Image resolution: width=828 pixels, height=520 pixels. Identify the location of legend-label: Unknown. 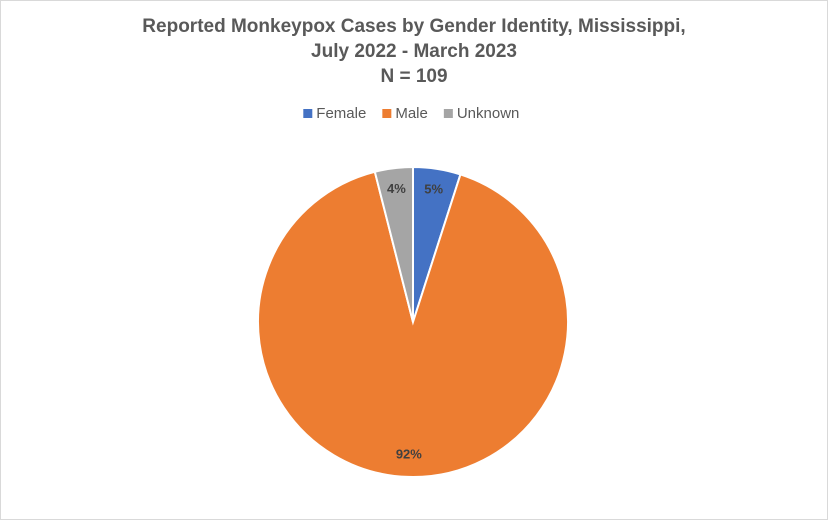
(488, 113).